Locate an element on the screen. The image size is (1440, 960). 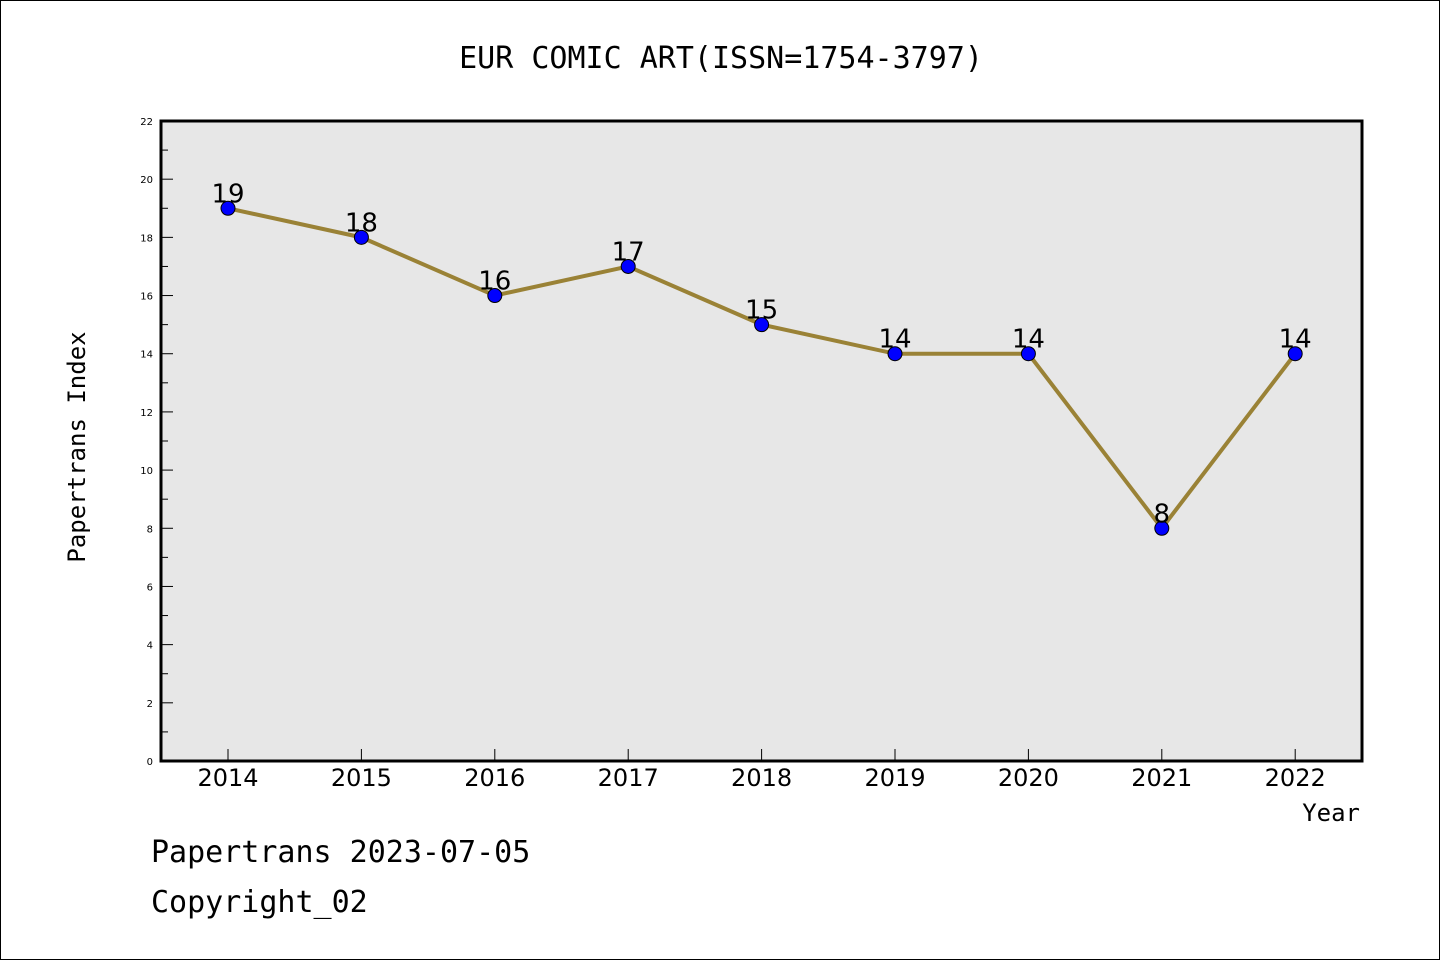
x-axis-label: Year is located at coordinates (1331, 813).